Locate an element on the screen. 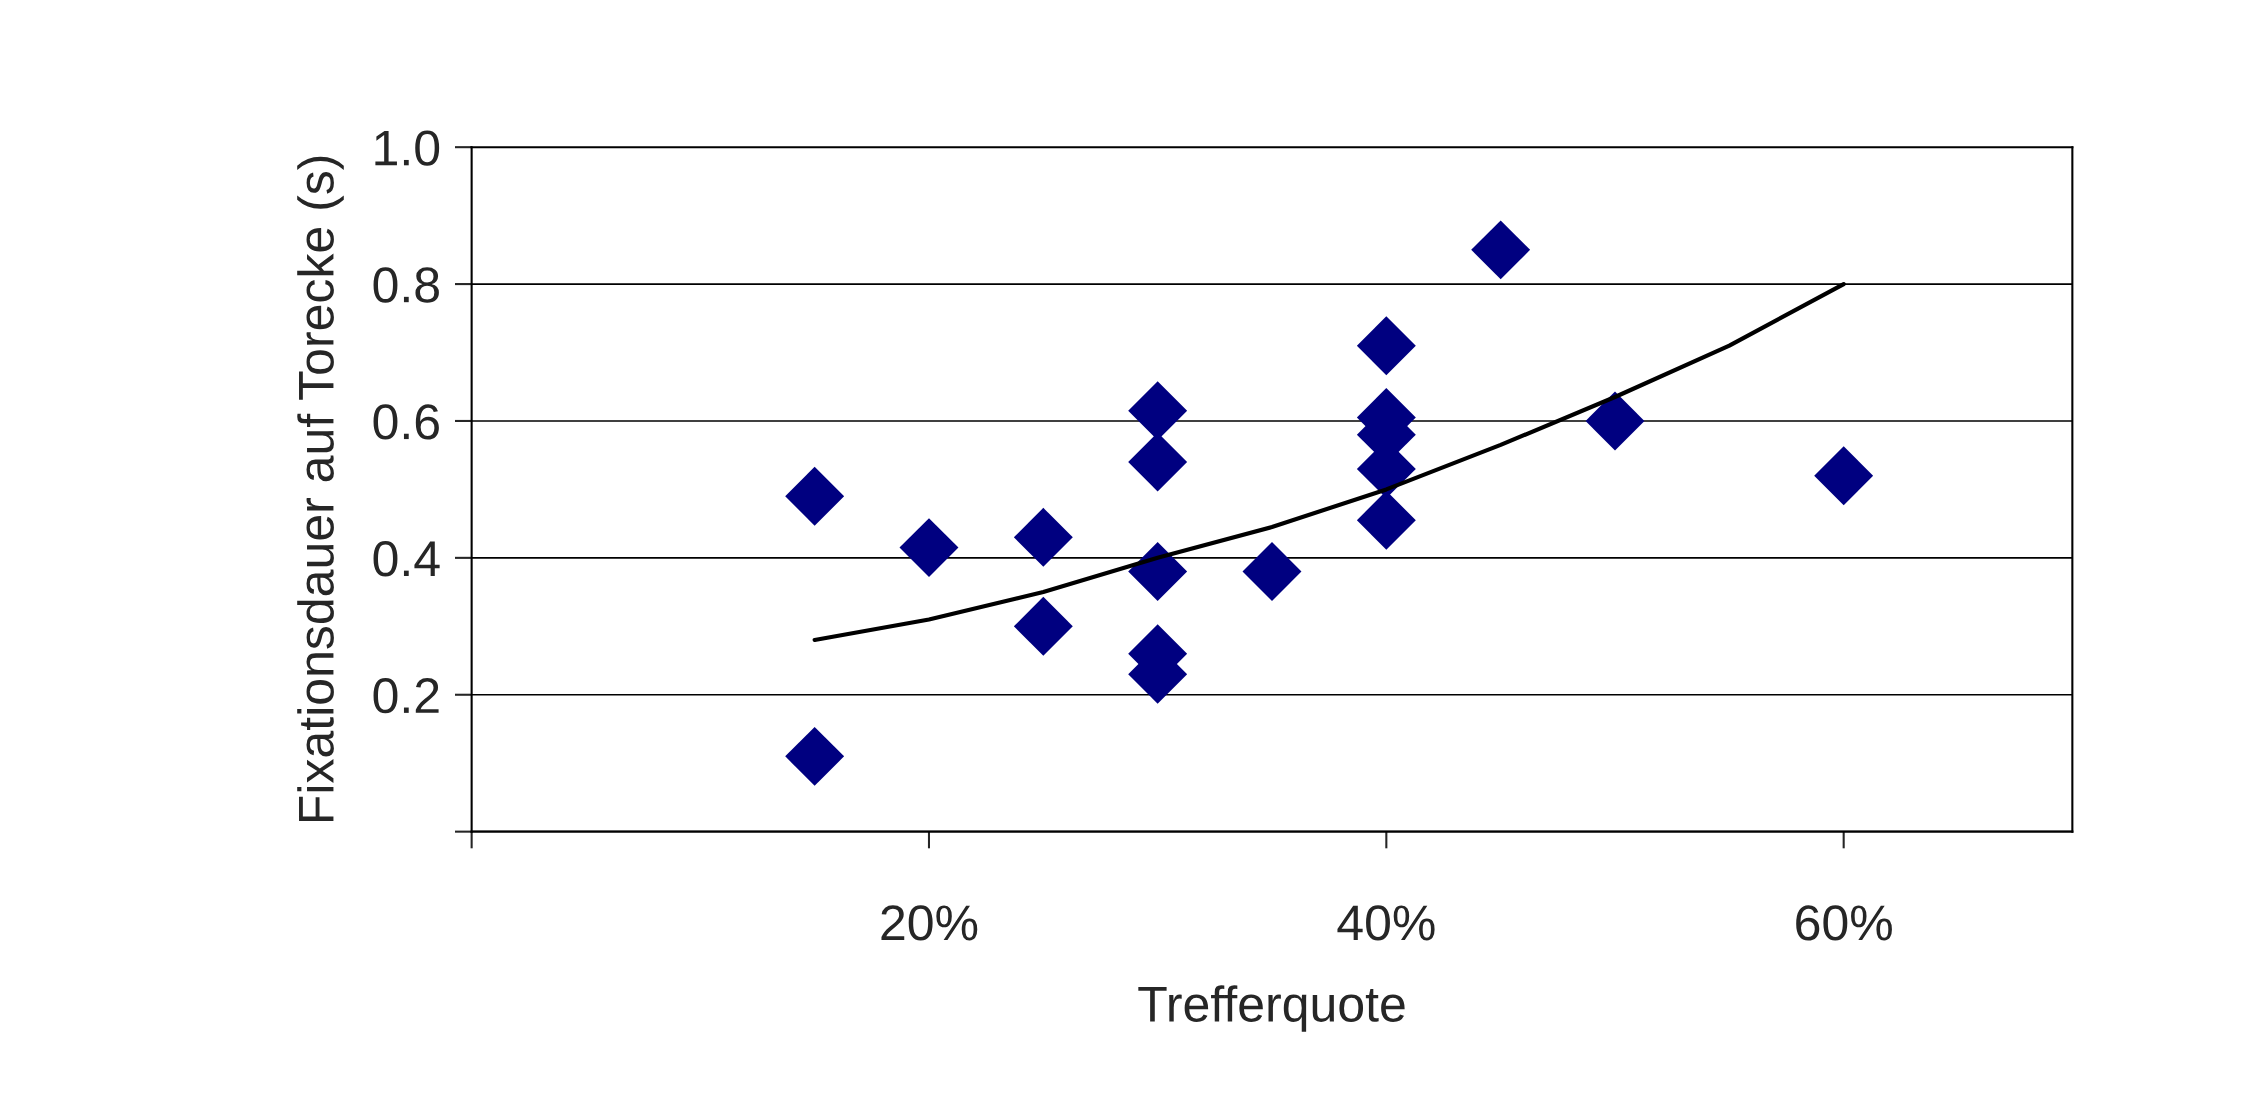  x-tick-label: 20% is located at coordinates (929, 923).